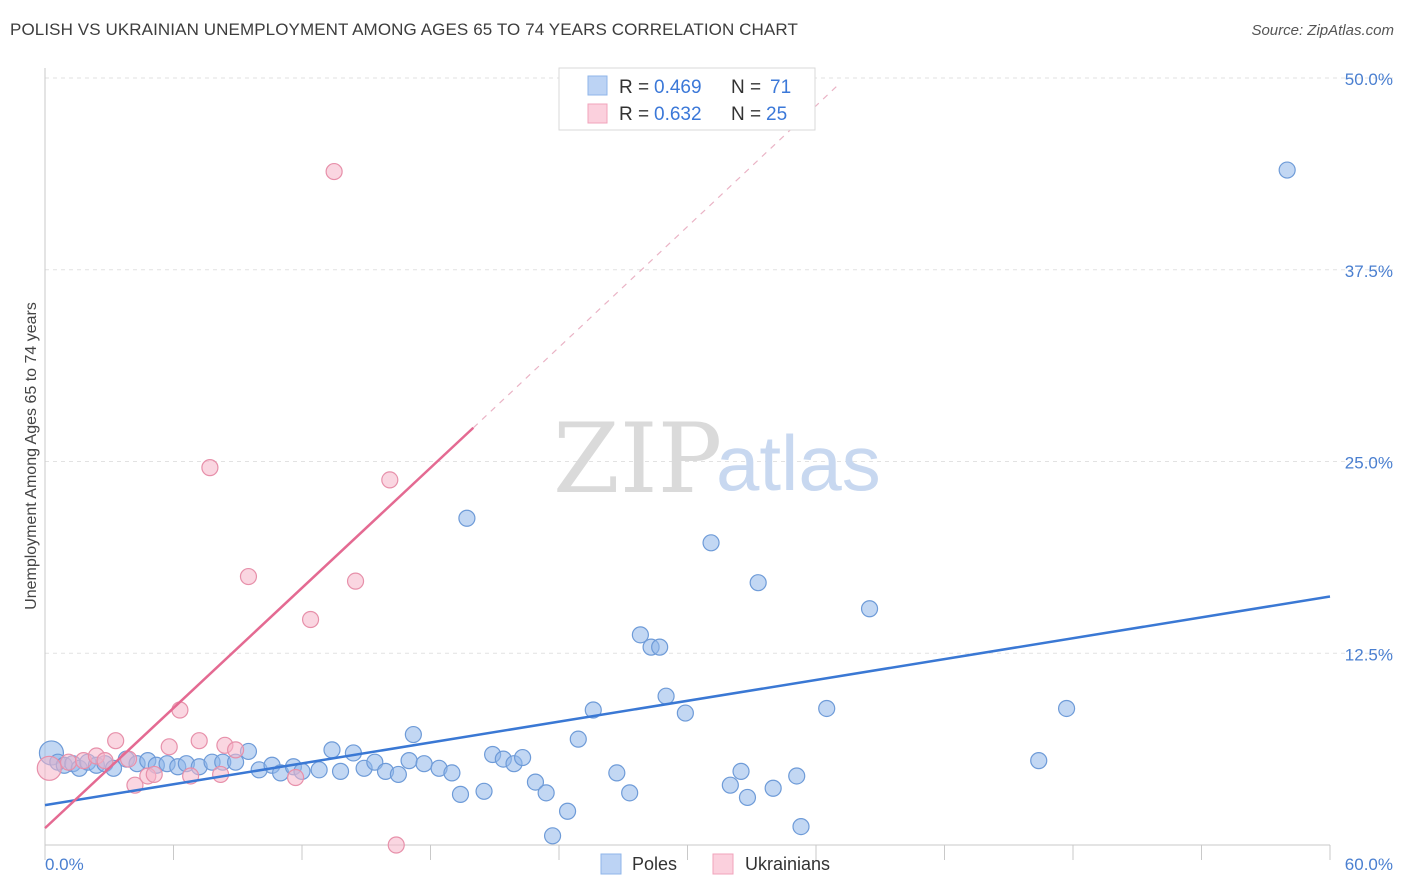  Describe the element at coordinates (678, 87) in the screenshot. I see `legend-r-value-poles: 0.469` at that location.